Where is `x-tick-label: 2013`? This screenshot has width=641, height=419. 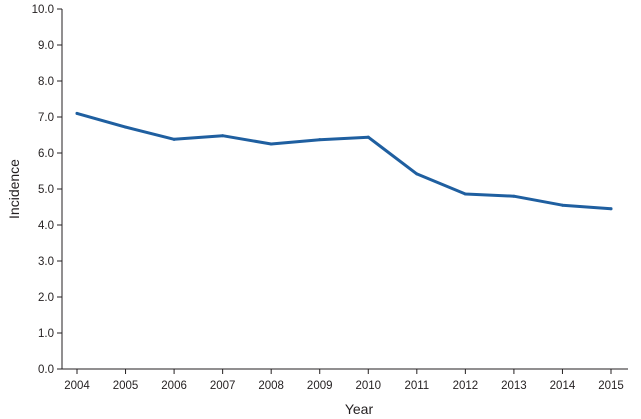 x-tick-label: 2013 is located at coordinates (514, 386).